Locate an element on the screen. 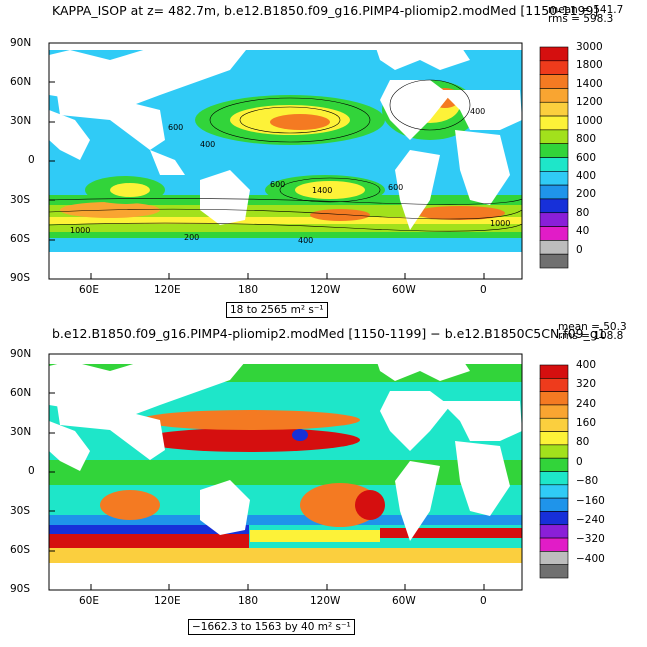  top-colorbar-label: 1400 is located at coordinates (589, 83).